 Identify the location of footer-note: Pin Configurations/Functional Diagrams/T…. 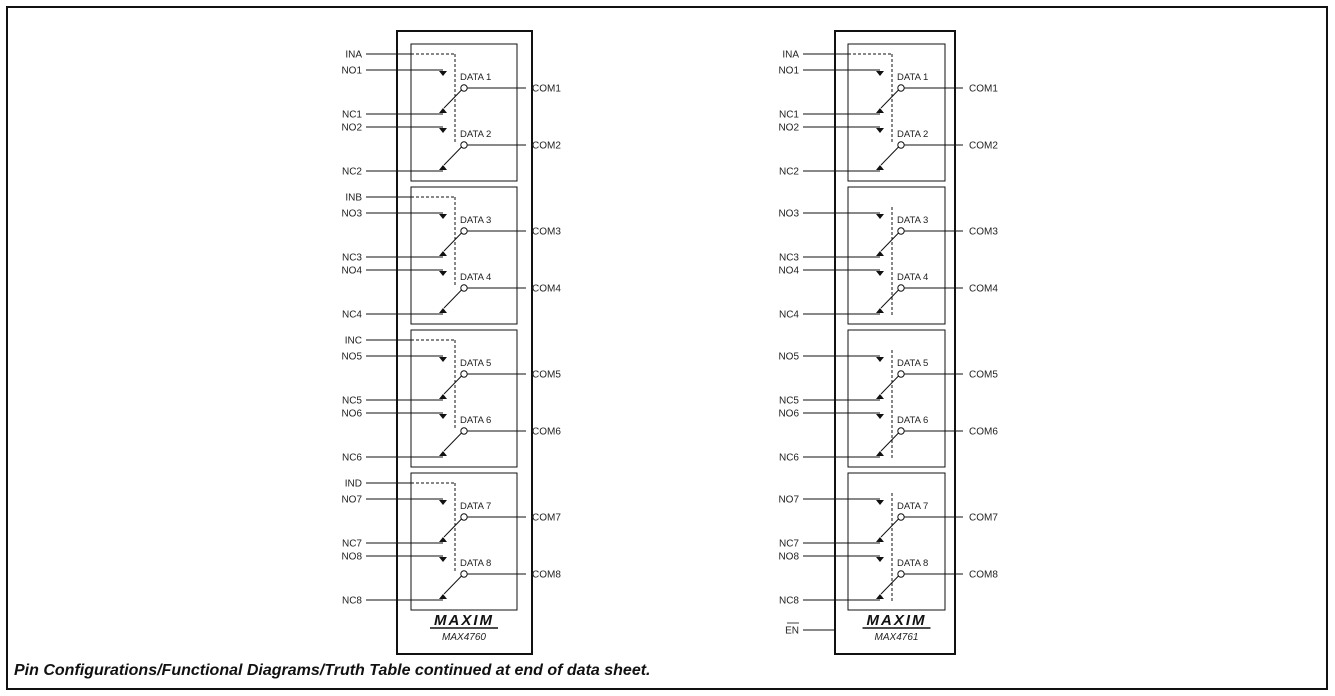
(332, 670).